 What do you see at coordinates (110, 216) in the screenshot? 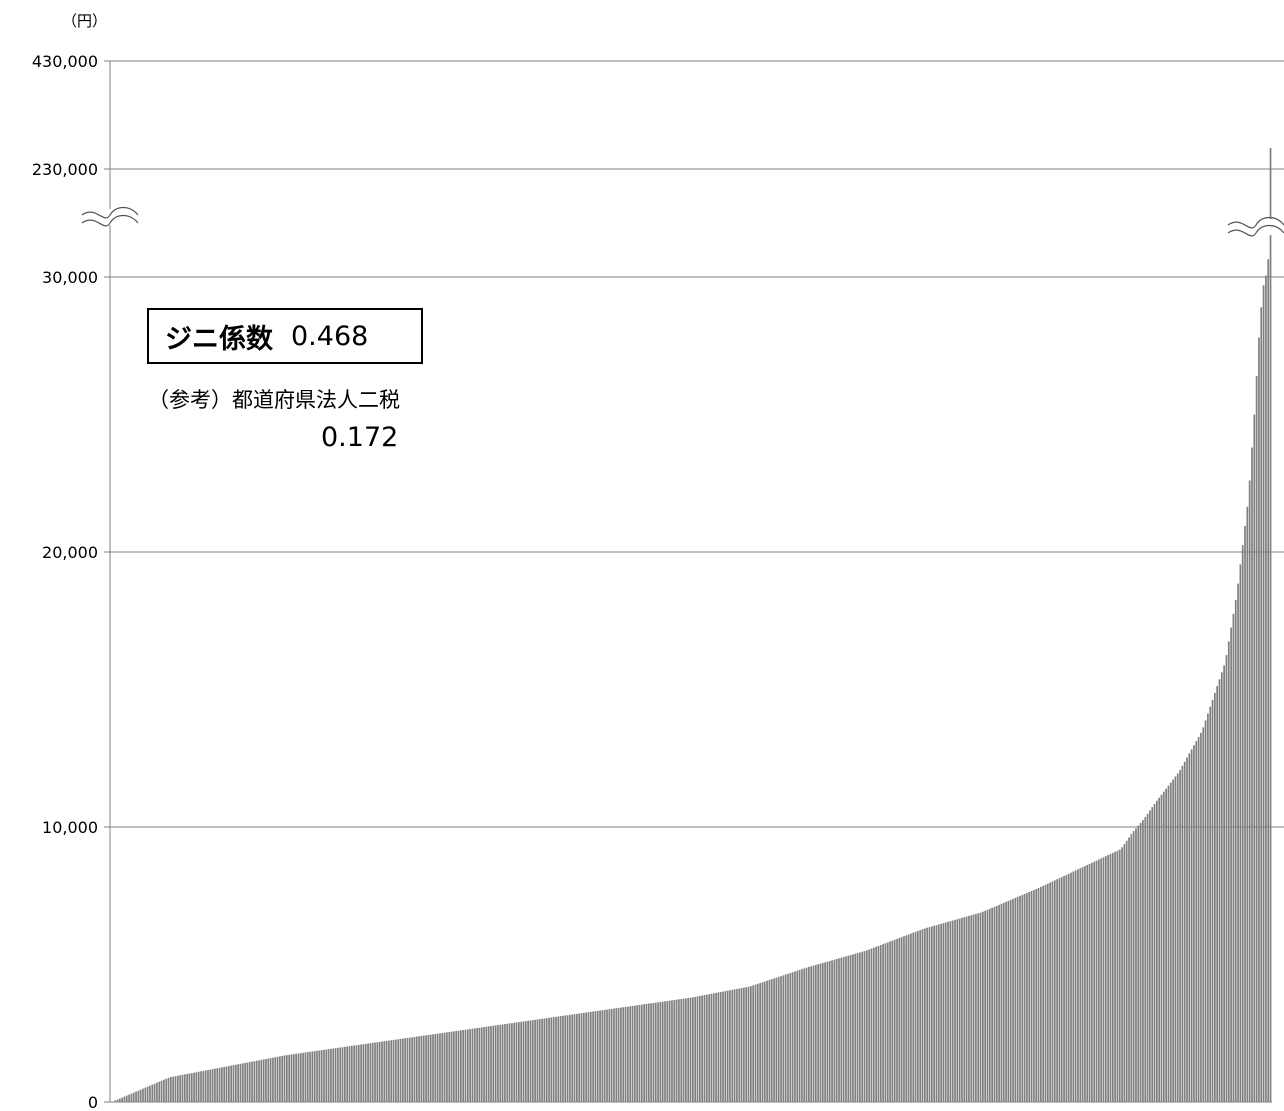
I see `y-axis-break` at bounding box center [110, 216].